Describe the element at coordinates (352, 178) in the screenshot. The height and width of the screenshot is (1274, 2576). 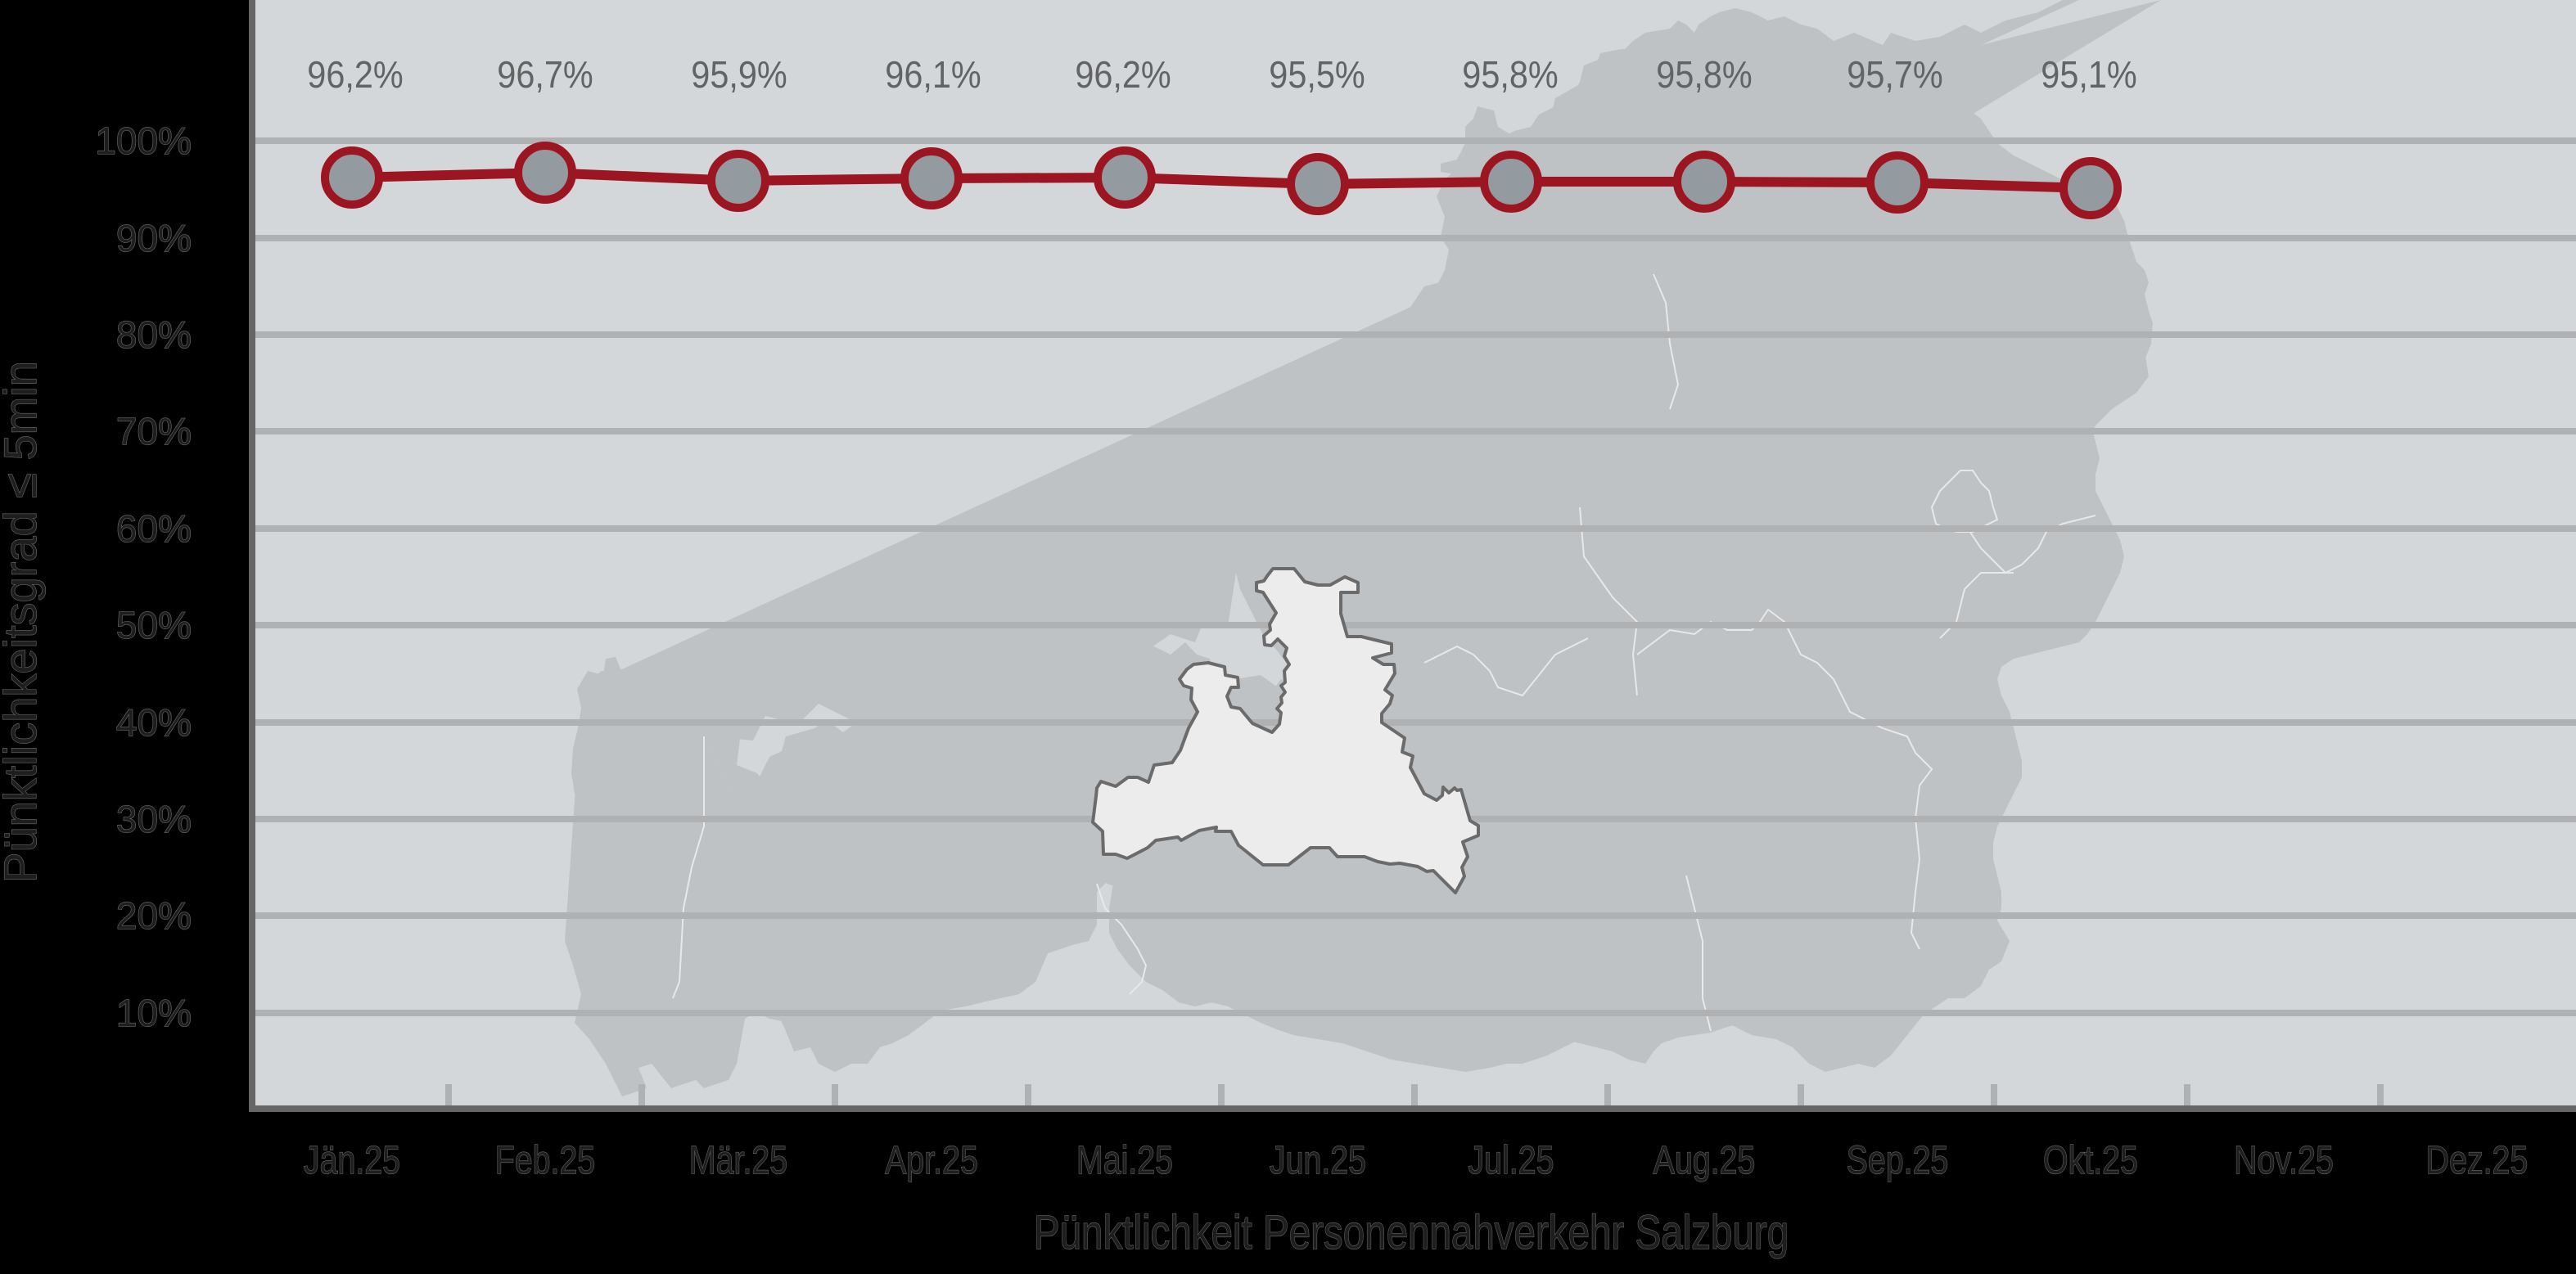
I see `data-point-jan` at that location.